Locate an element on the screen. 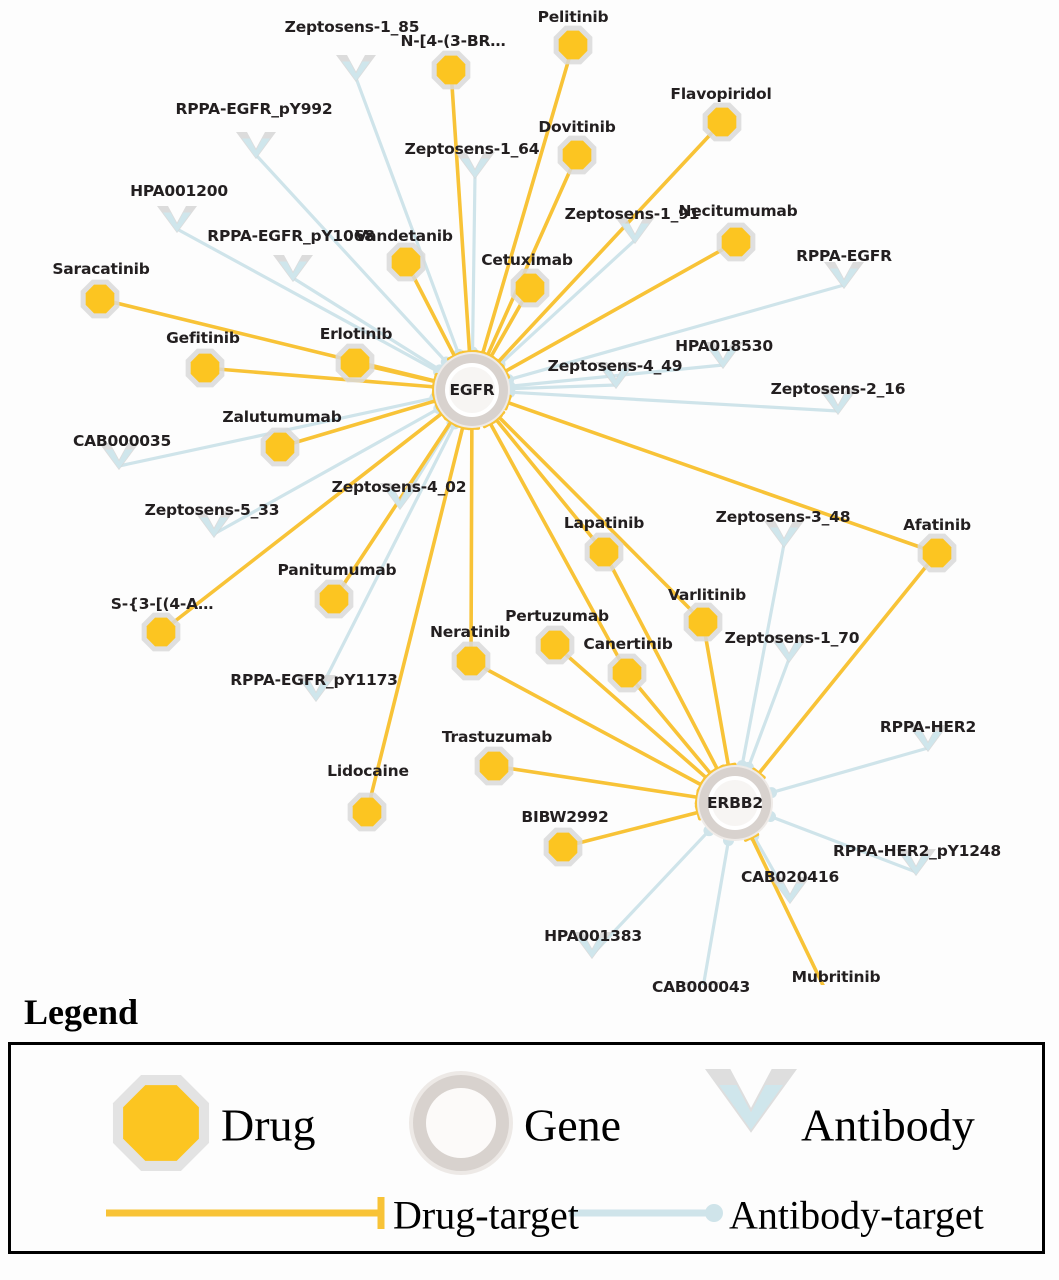  gene-node-label: ERBB2 is located at coordinates (735, 803).